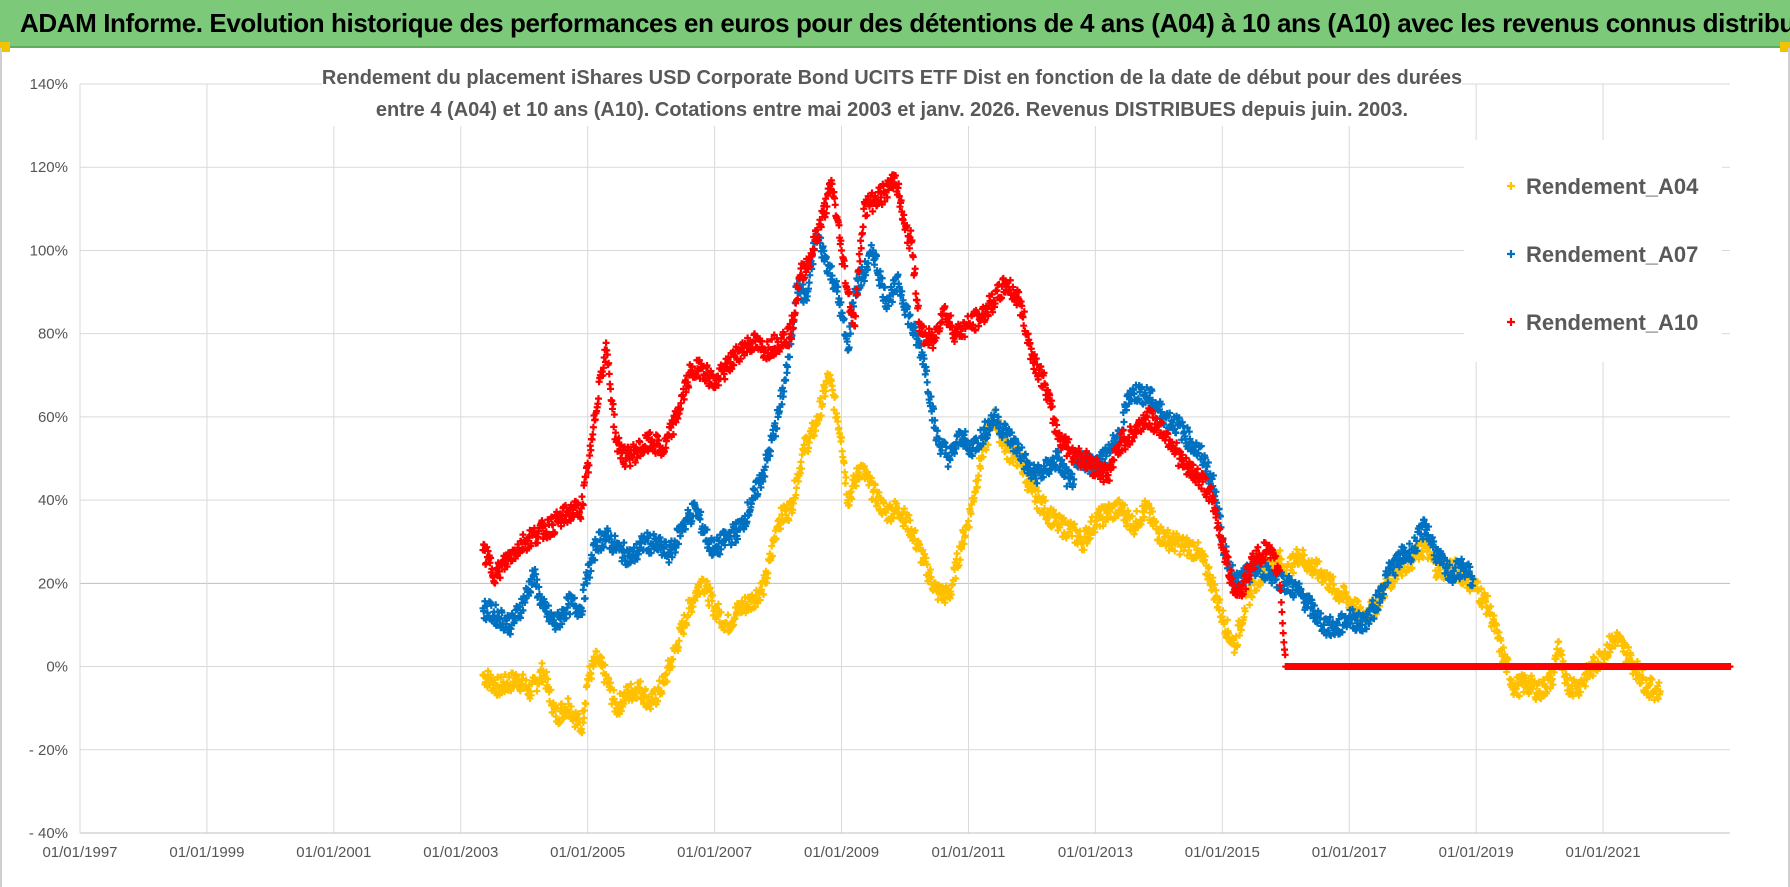  I want to click on x-tick-label: 01/01/2007, so click(714, 852).